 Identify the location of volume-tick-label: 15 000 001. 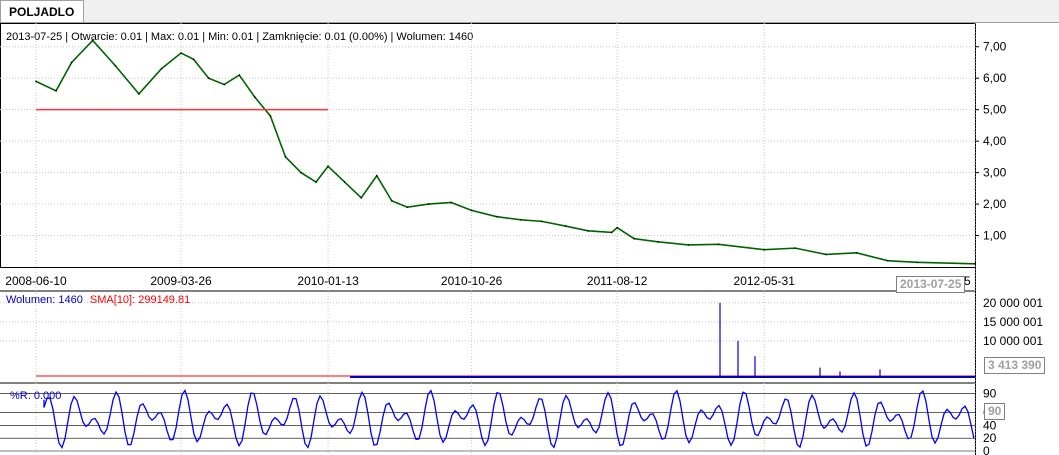
(1013, 322).